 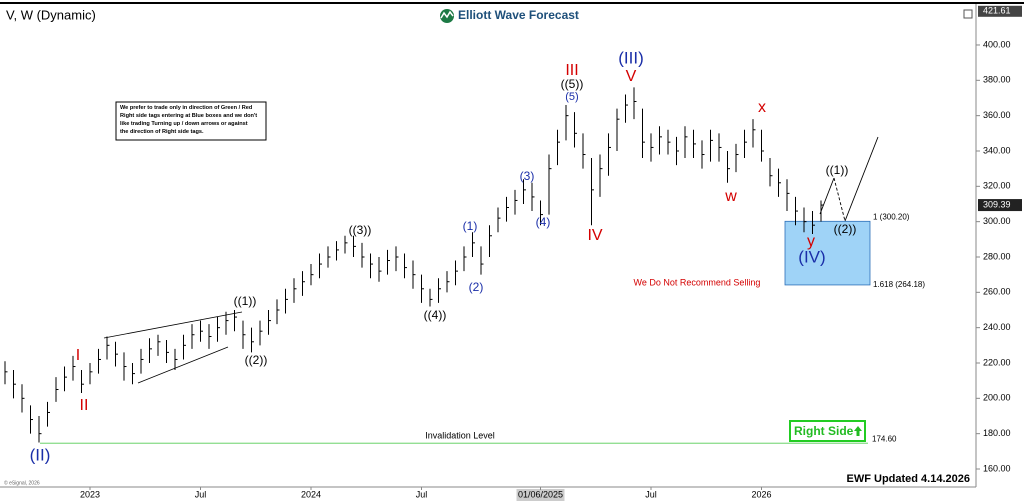 I want to click on y-tick-label: 380.00, so click(x=997, y=80).